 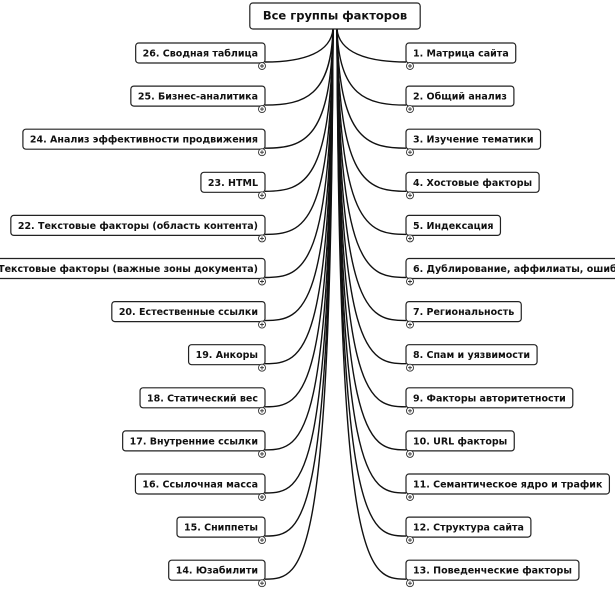 I want to click on node: 13. Поведенческие факторы, so click(x=492, y=573).